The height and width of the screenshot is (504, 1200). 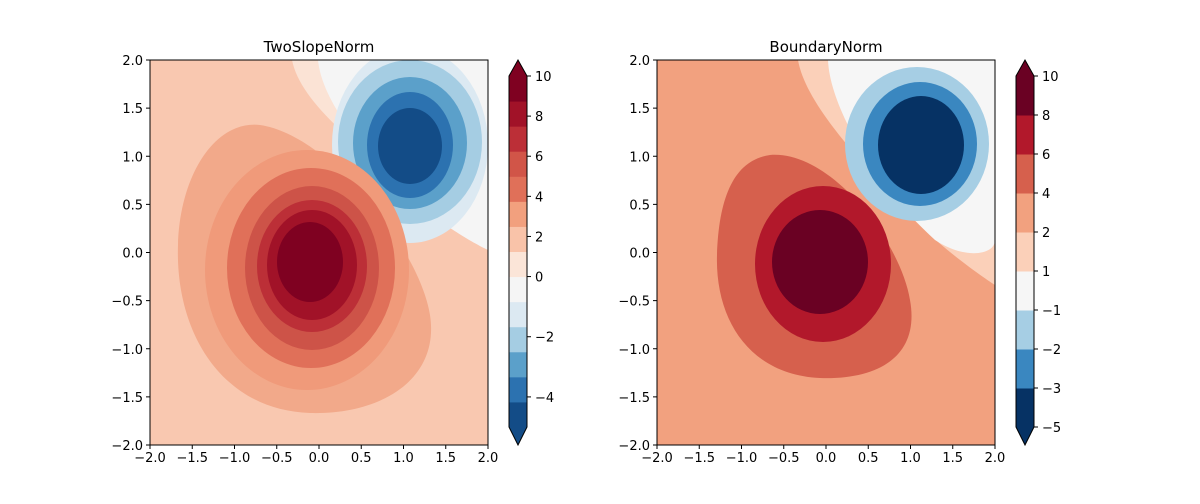 I want to click on right-y-tick-label: −1.5, so click(x=634, y=398).